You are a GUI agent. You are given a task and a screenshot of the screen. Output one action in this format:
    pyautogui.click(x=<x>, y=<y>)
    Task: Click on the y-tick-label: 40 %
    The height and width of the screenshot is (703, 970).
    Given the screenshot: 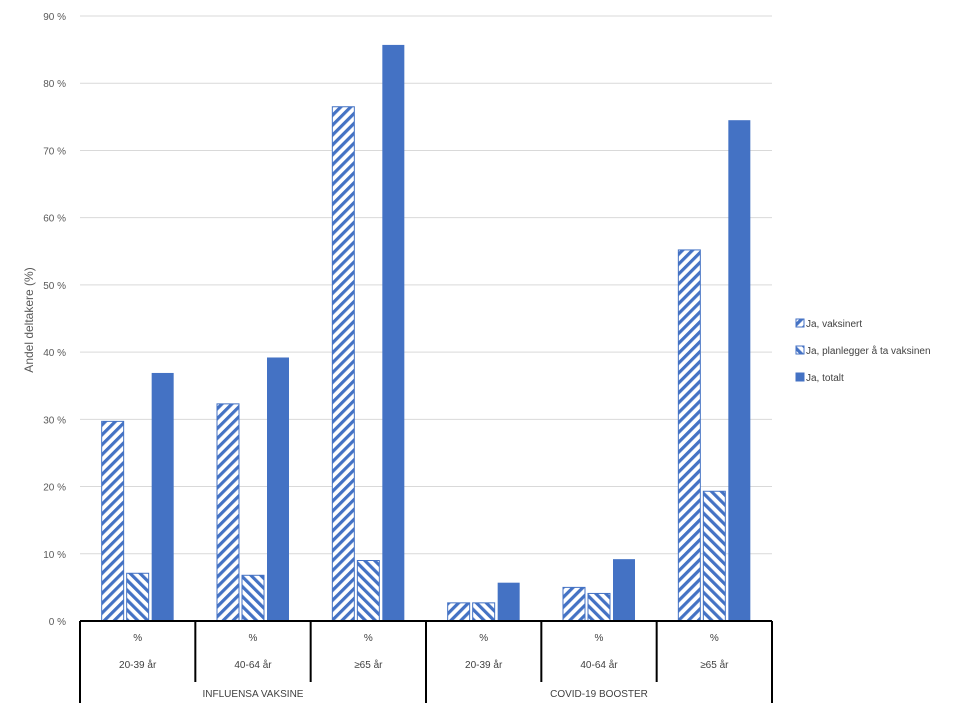 What is the action you would take?
    pyautogui.click(x=54, y=353)
    